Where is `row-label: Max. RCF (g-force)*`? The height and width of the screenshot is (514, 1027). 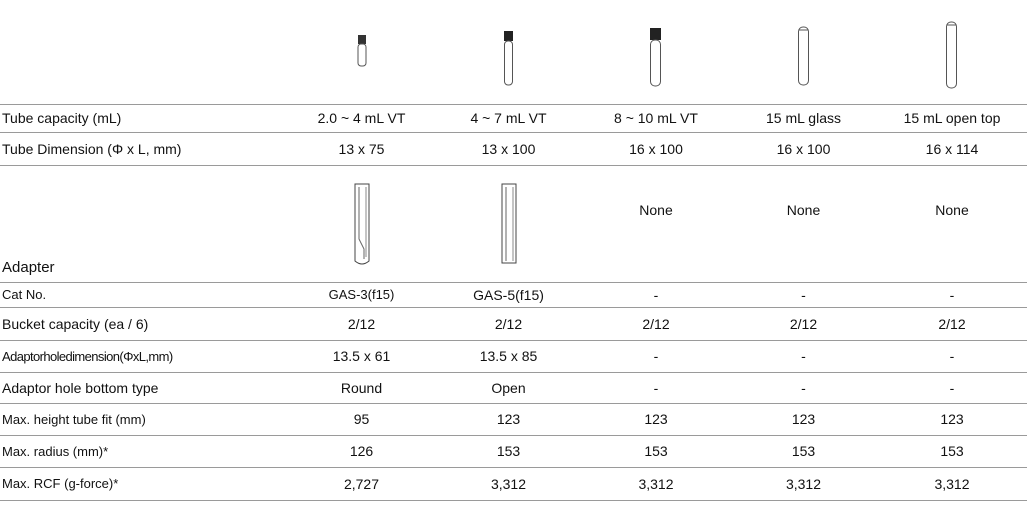
row-label: Max. RCF (g-force)* is located at coordinates (144, 484).